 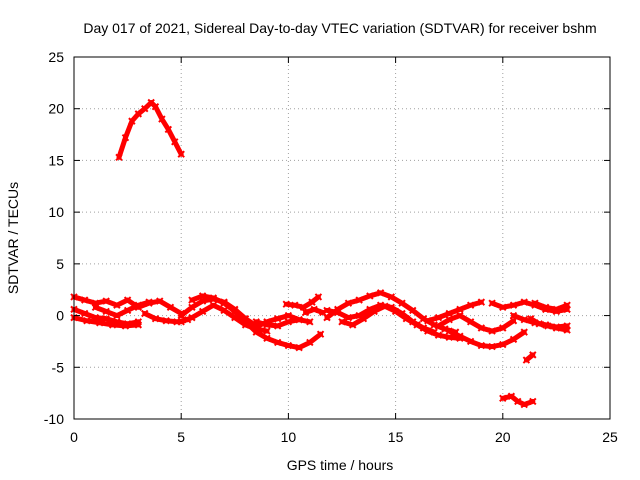 I want to click on x-tick-label: 5, so click(x=181, y=437).